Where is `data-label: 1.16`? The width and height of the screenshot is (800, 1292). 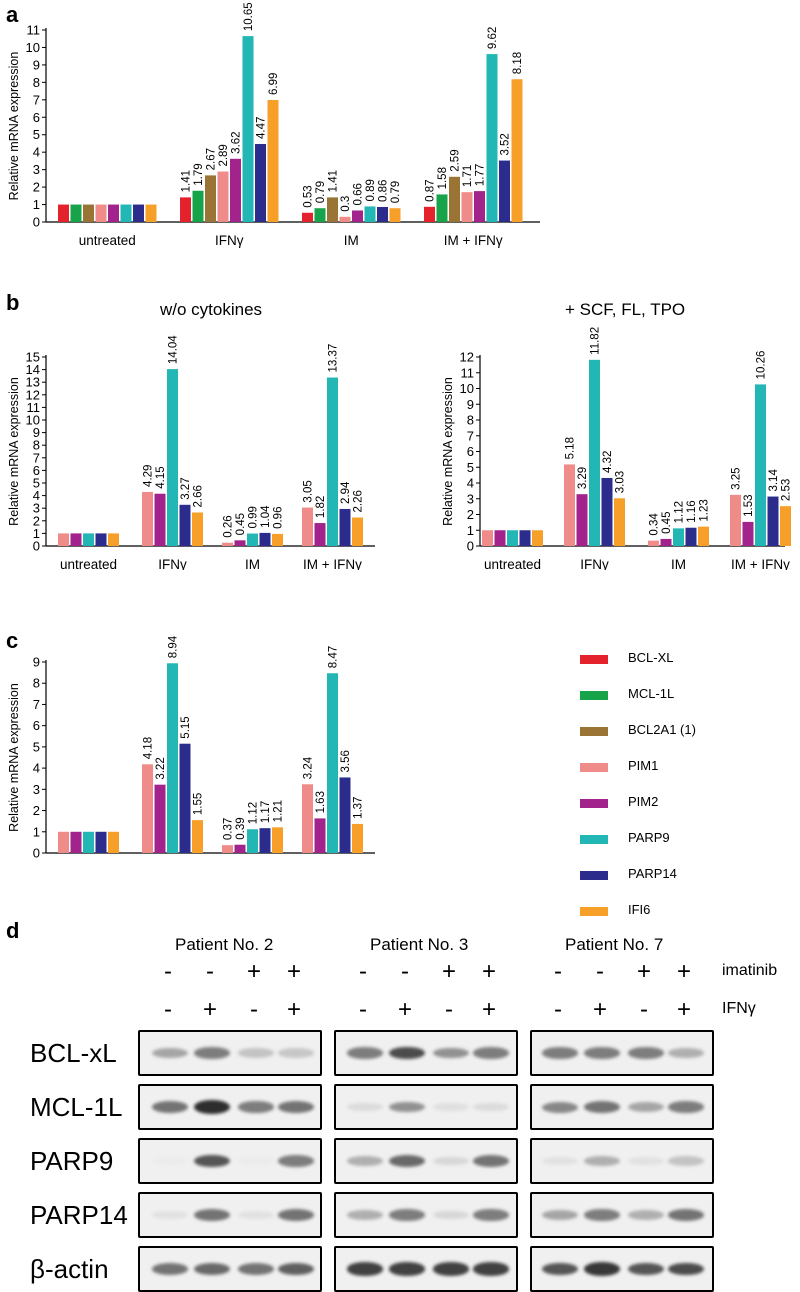
data-label: 1.16 is located at coordinates (692, 511).